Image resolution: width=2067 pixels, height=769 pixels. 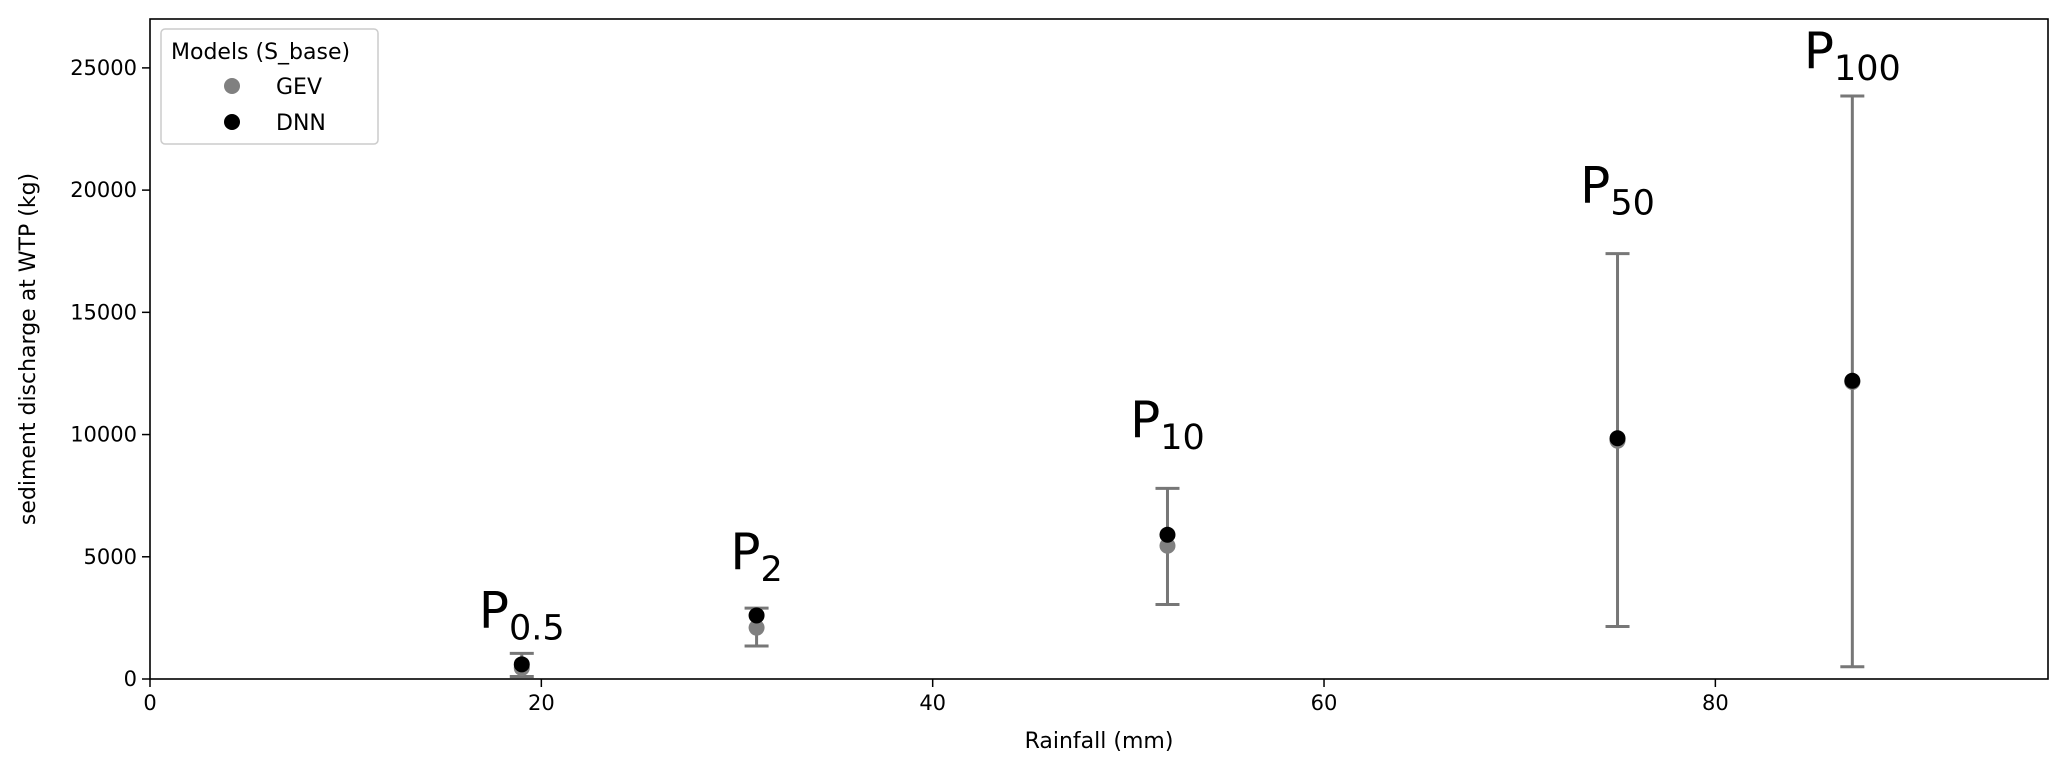 I want to click on x-axis-label: Rainfall (mm), so click(x=1099, y=741).